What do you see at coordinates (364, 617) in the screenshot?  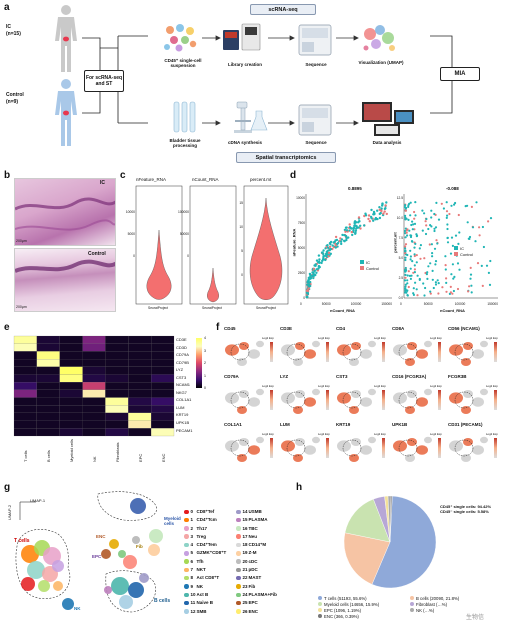 I see `pie-legend-item: ENC (366, 0.39%)` at bounding box center [364, 617].